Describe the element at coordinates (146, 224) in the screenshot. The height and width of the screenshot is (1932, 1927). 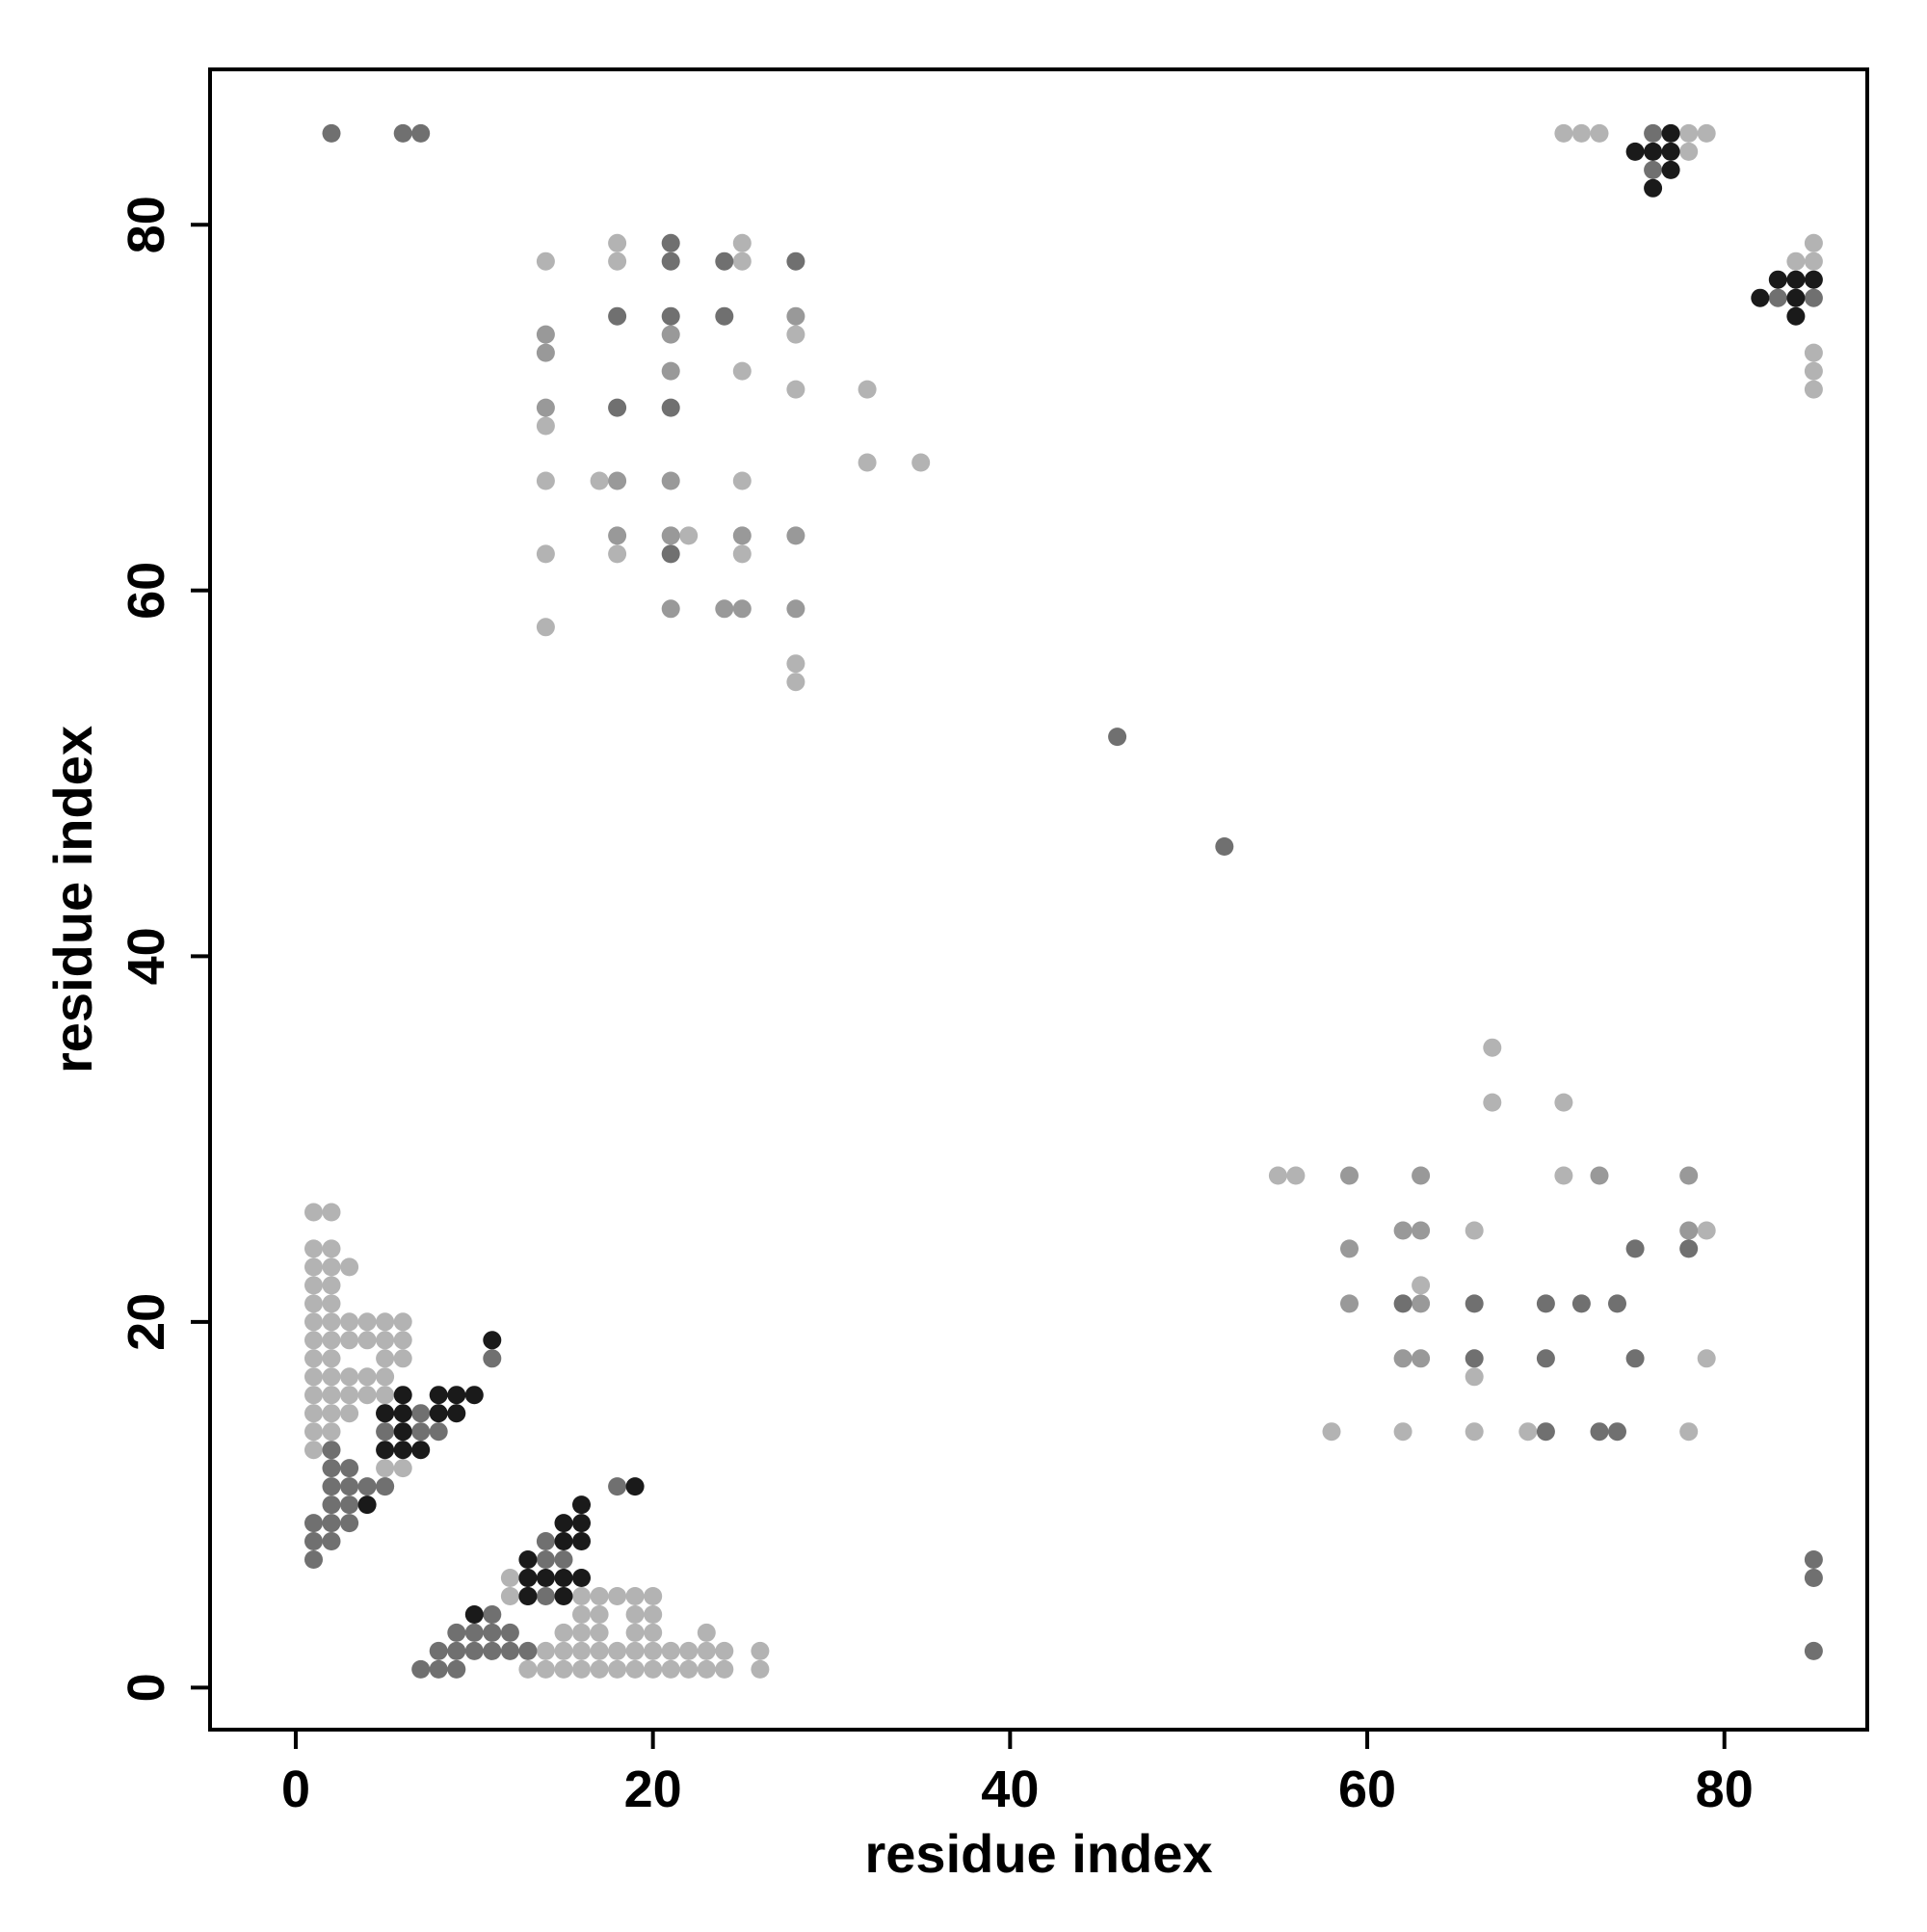
I see `y-tick-label: 80` at that location.